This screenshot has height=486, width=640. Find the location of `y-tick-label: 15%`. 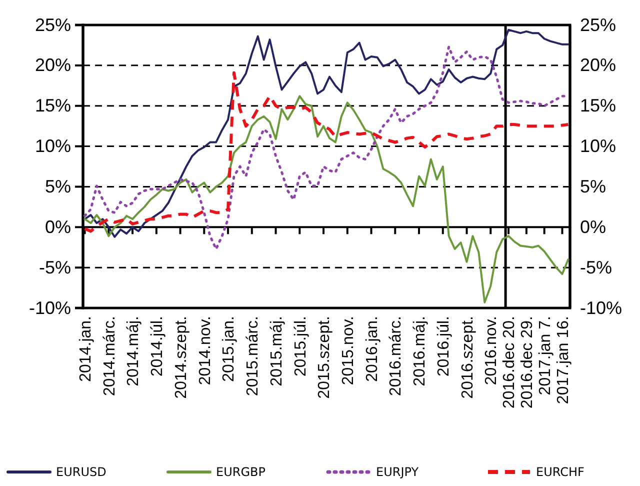

y-tick-label: 15% is located at coordinates (52, 106).